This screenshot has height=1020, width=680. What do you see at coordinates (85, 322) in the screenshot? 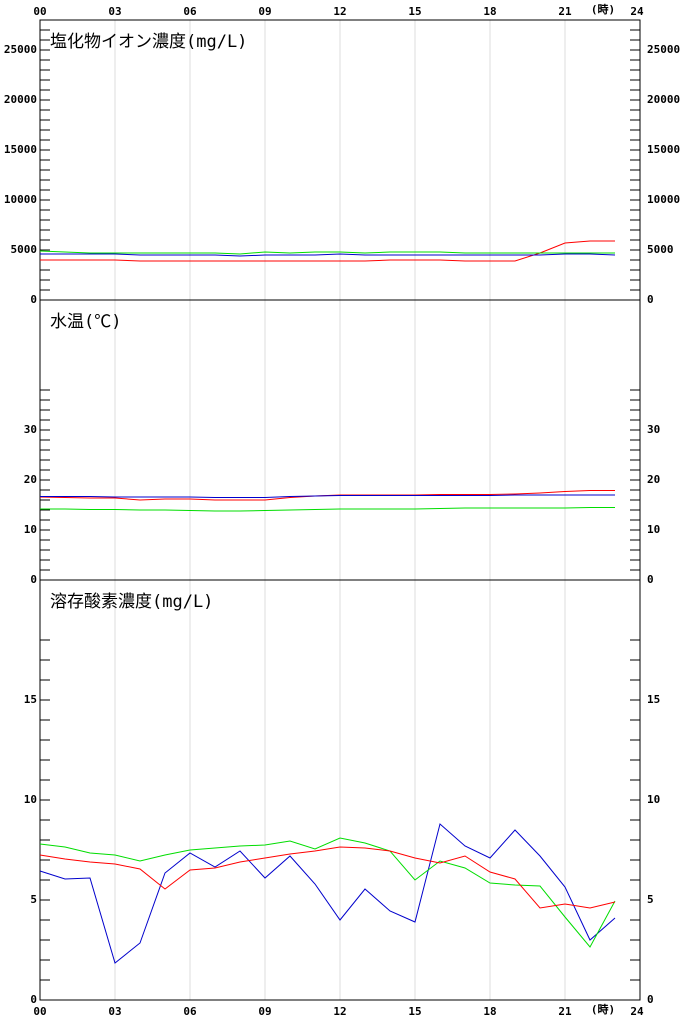
I see `chart-title: 水温(℃)` at bounding box center [85, 322].